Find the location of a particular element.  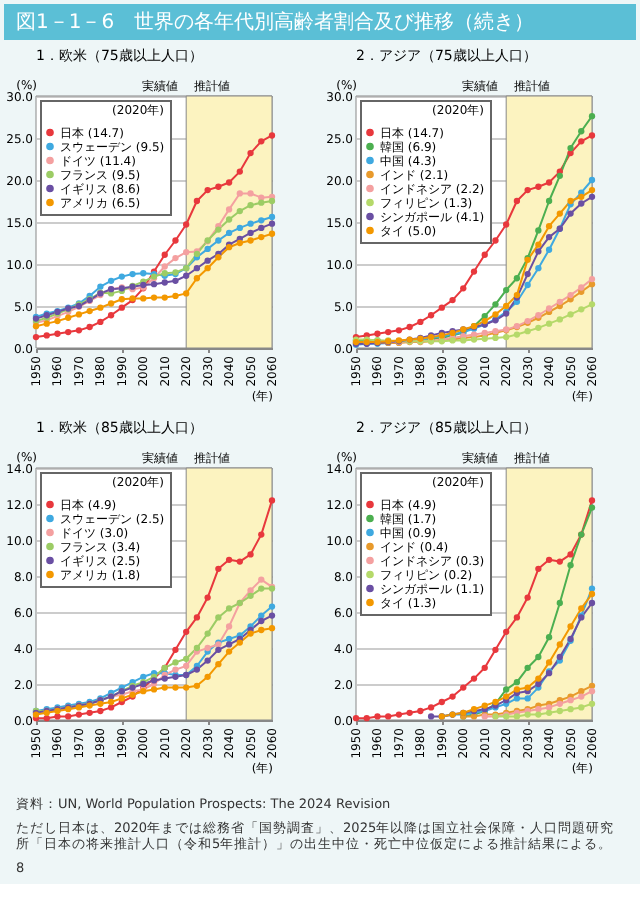

text: 図1－1－6 世界の各年代別高齢者割合及び推移（続き） is located at coordinates (320, 22).